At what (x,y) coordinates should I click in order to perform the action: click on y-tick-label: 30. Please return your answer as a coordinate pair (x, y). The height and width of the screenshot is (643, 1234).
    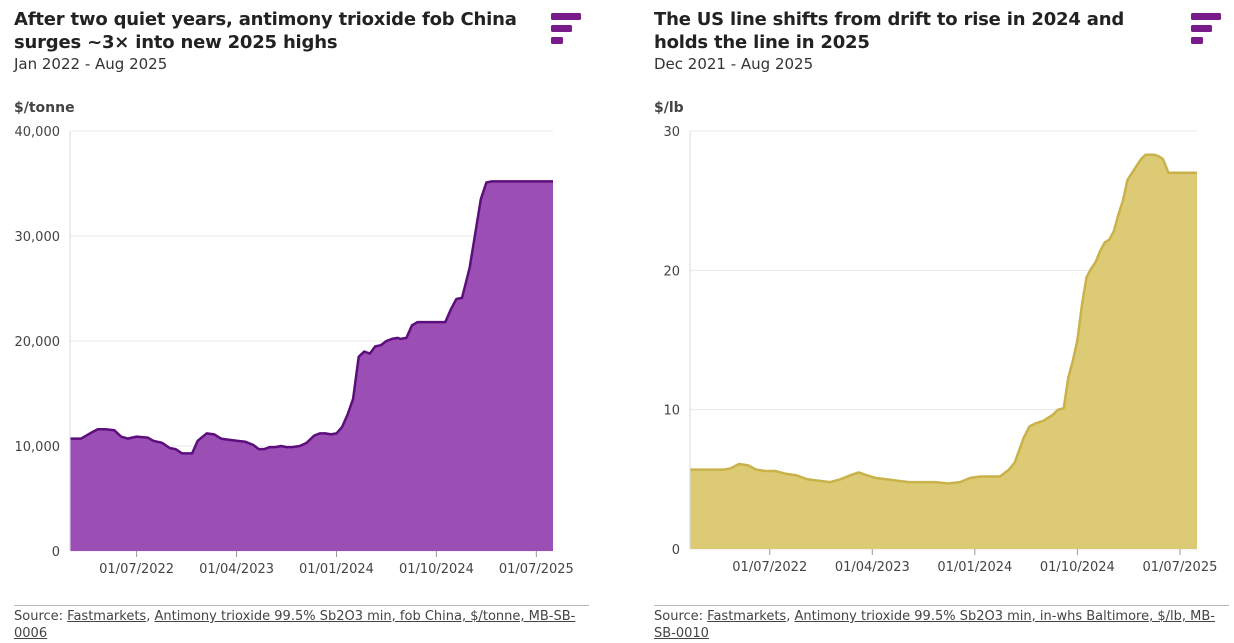
    Looking at the image, I should click on (671, 132).